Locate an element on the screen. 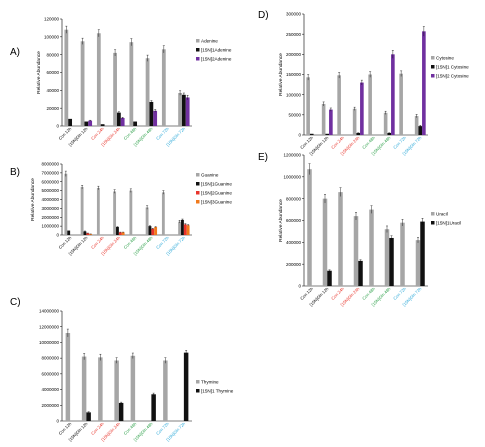  legend-label: [15N]2Guanine is located at coordinates (216, 193).